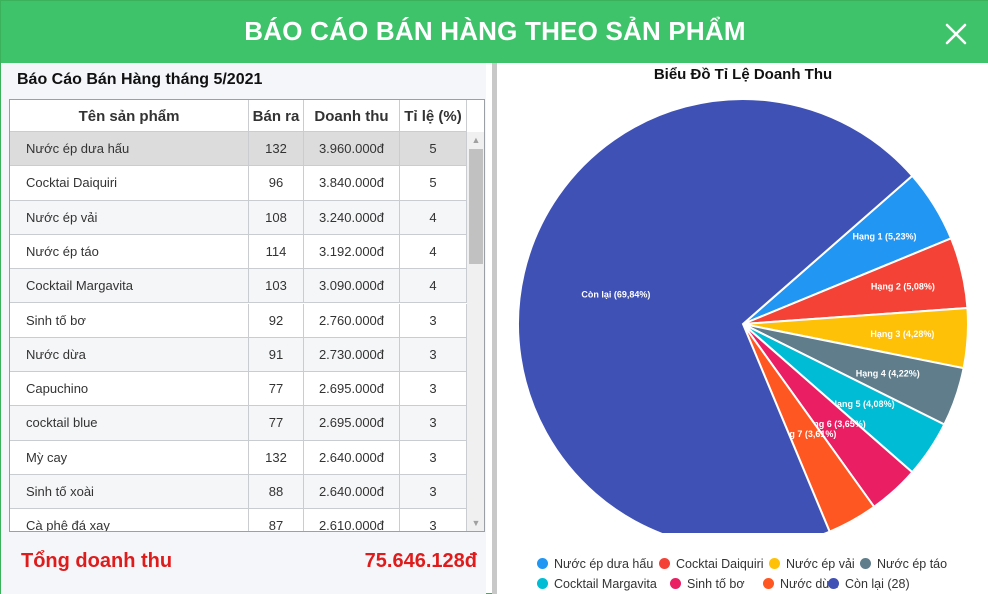  Describe the element at coordinates (804, 434) in the screenshot. I see `pie-slice-label: Hạng 7 (3,61%)` at that location.